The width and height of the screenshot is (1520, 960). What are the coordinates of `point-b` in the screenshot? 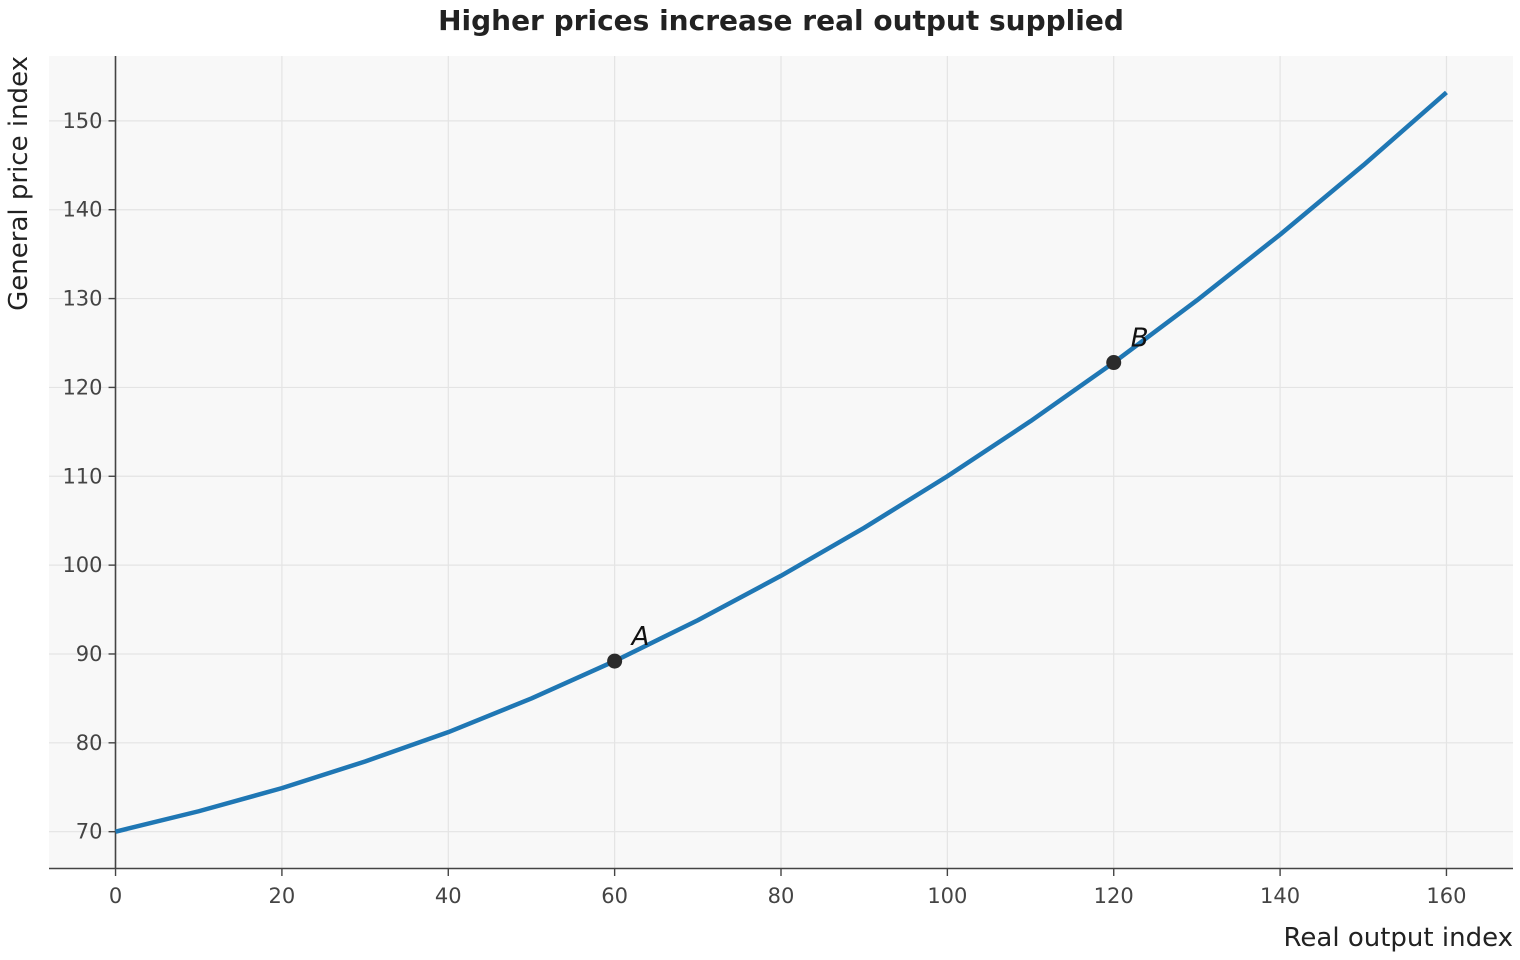 It's located at (1114, 363).